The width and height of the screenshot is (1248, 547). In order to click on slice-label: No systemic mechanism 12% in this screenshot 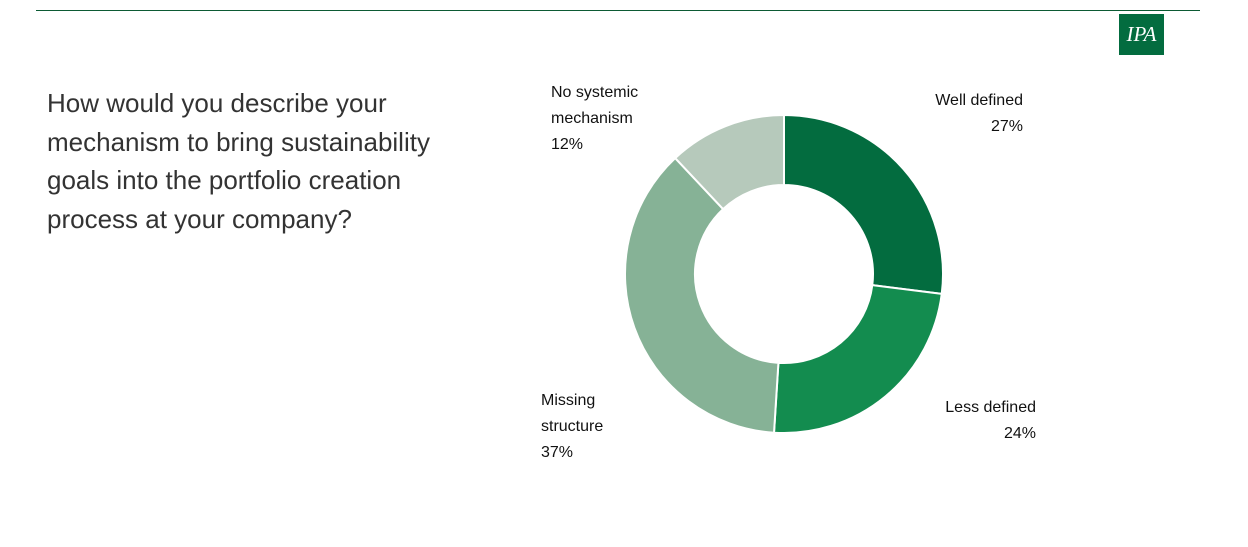, I will do `click(611, 119)`.